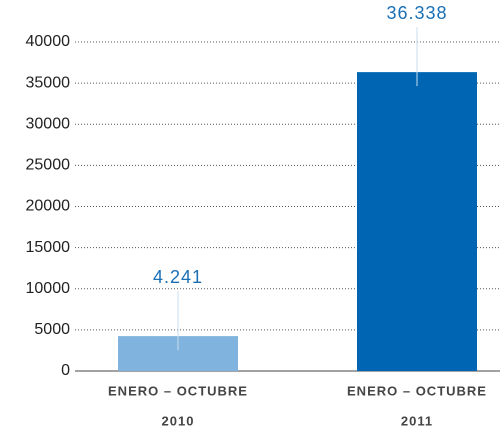  I want to click on y-tick-label: 25000, so click(48, 165).